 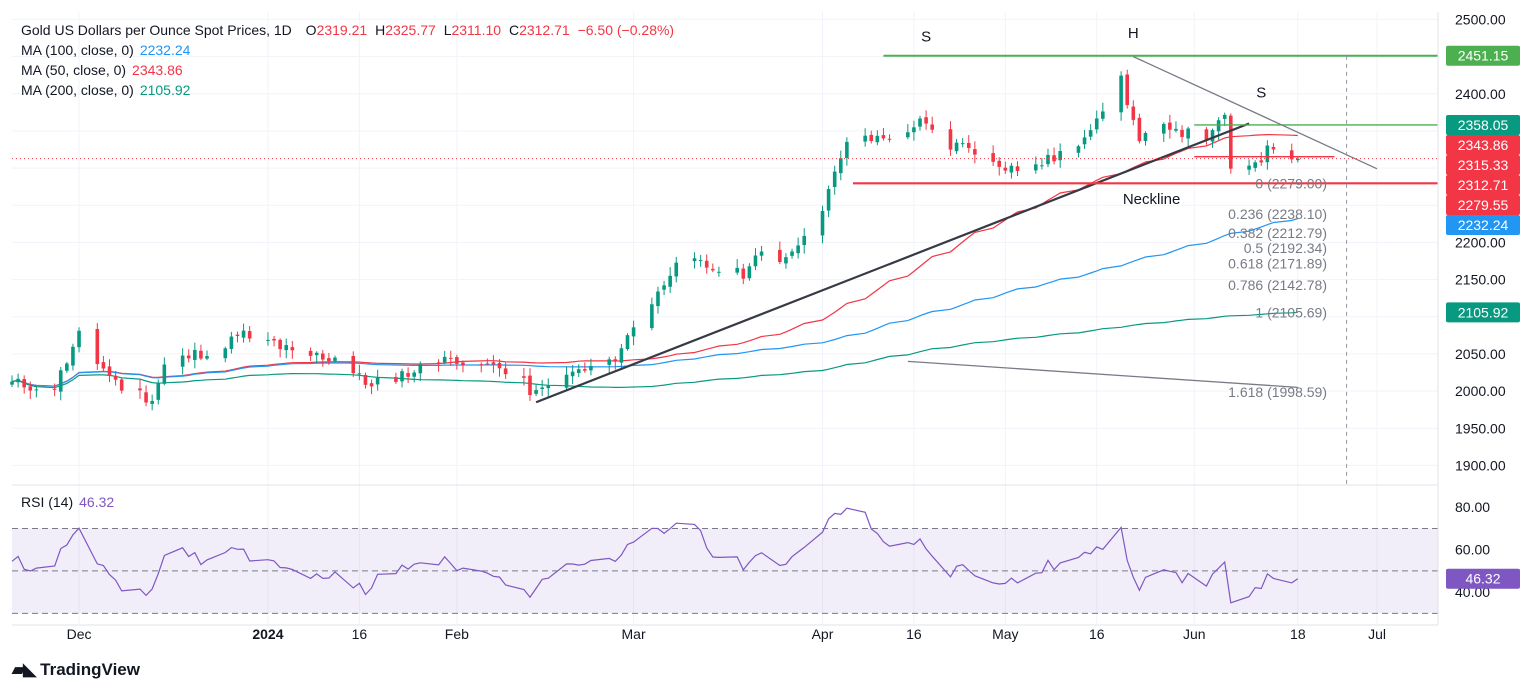 I want to click on ma200-legend: MA (200, close, 0) 2105.92, so click(x=105, y=90).